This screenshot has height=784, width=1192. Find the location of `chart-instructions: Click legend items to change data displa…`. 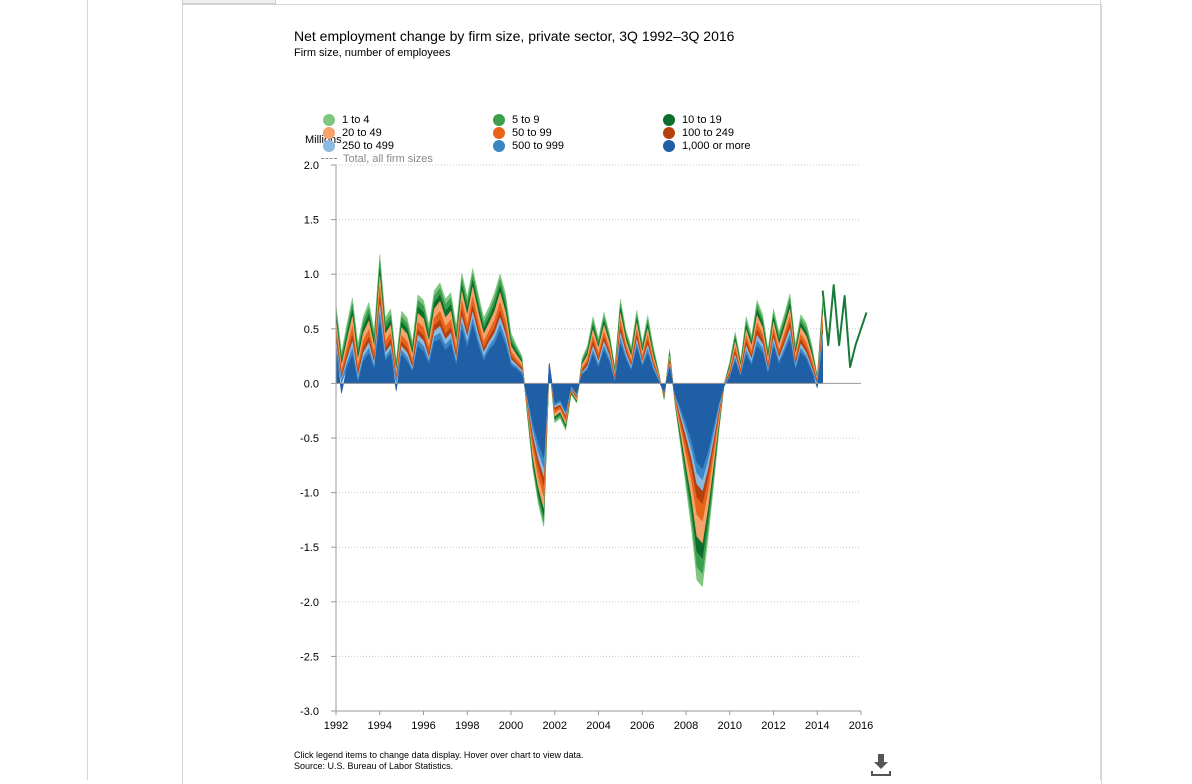

chart-instructions: Click legend items to change data displa… is located at coordinates (439, 755).